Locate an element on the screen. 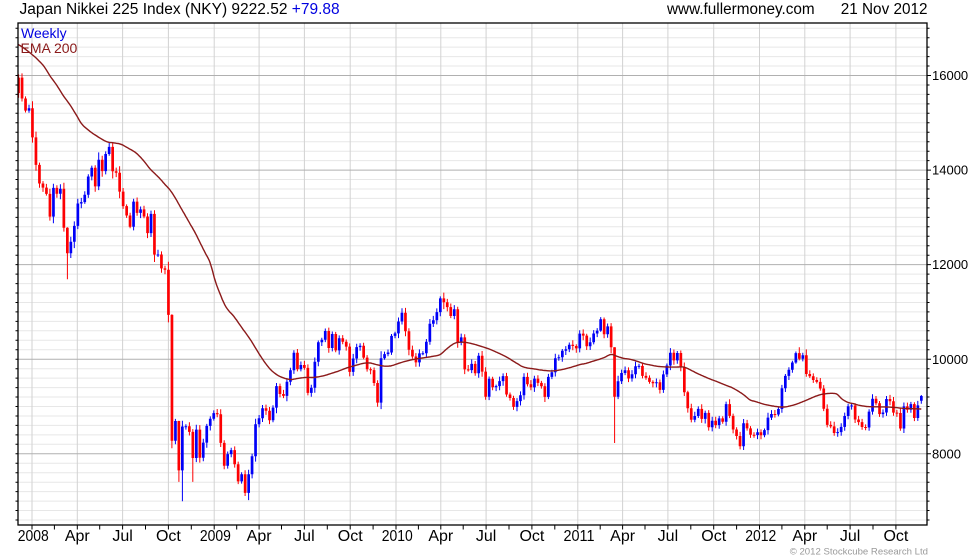 This screenshot has width=980, height=560. svg-text: 8000 is located at coordinates (946, 453).